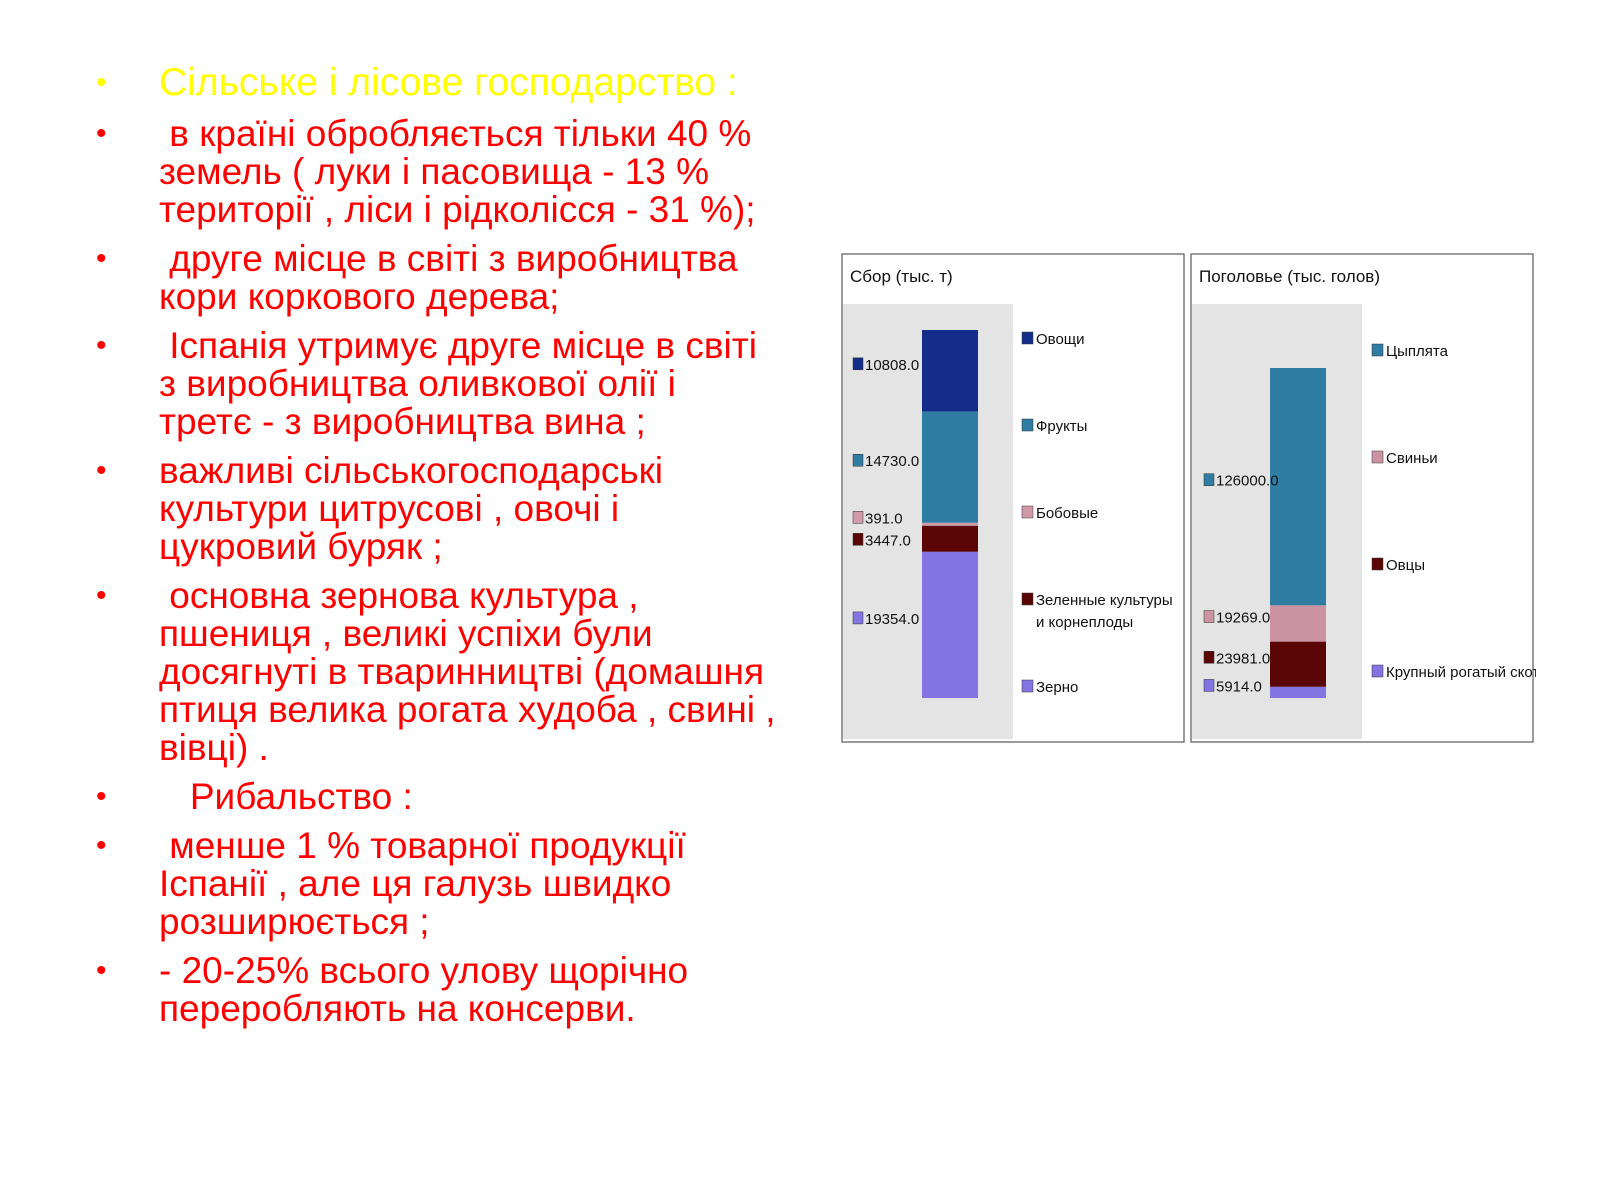 This screenshot has width=1600, height=1200. Describe the element at coordinates (1060, 339) in the screenshot. I see `legend-entry: Овощи` at that location.